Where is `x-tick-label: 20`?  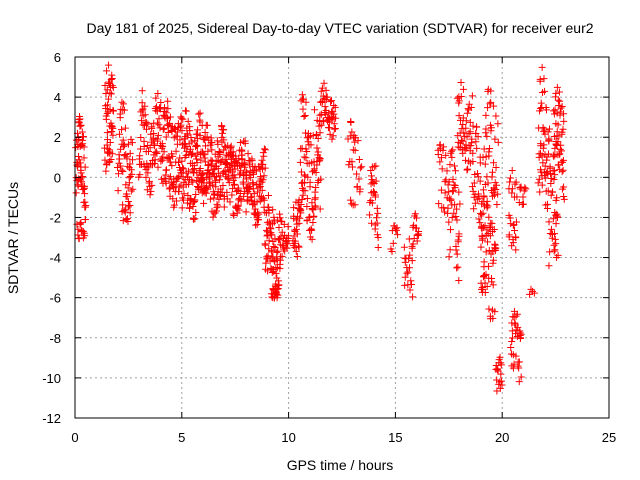 x-tick-label: 20 is located at coordinates (502, 437).